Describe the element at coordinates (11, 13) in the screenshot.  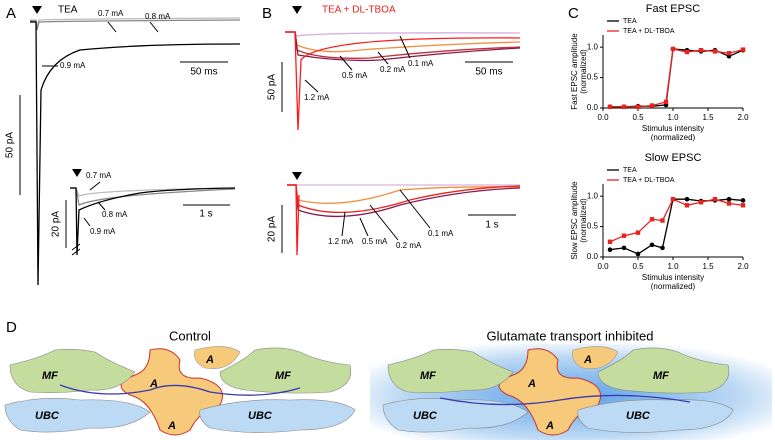
I see `panel-label: A` at that location.